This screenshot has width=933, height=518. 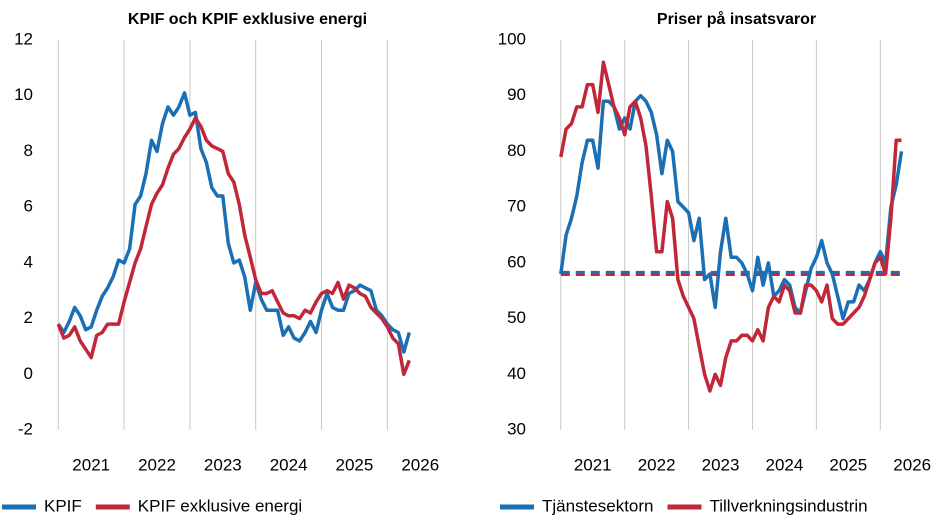 I want to click on legend-label: Tillverkningsindustrin, so click(x=789, y=505).